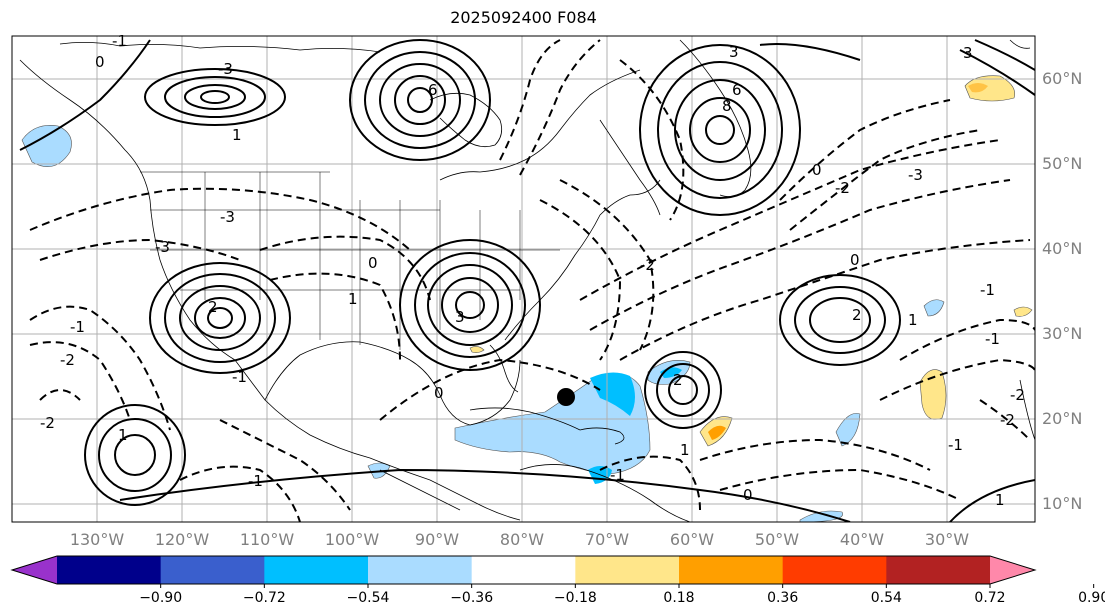 The width and height of the screenshot is (1105, 615). What do you see at coordinates (540, 125) in the screenshot?
I see `coast-canada` at bounding box center [540, 125].